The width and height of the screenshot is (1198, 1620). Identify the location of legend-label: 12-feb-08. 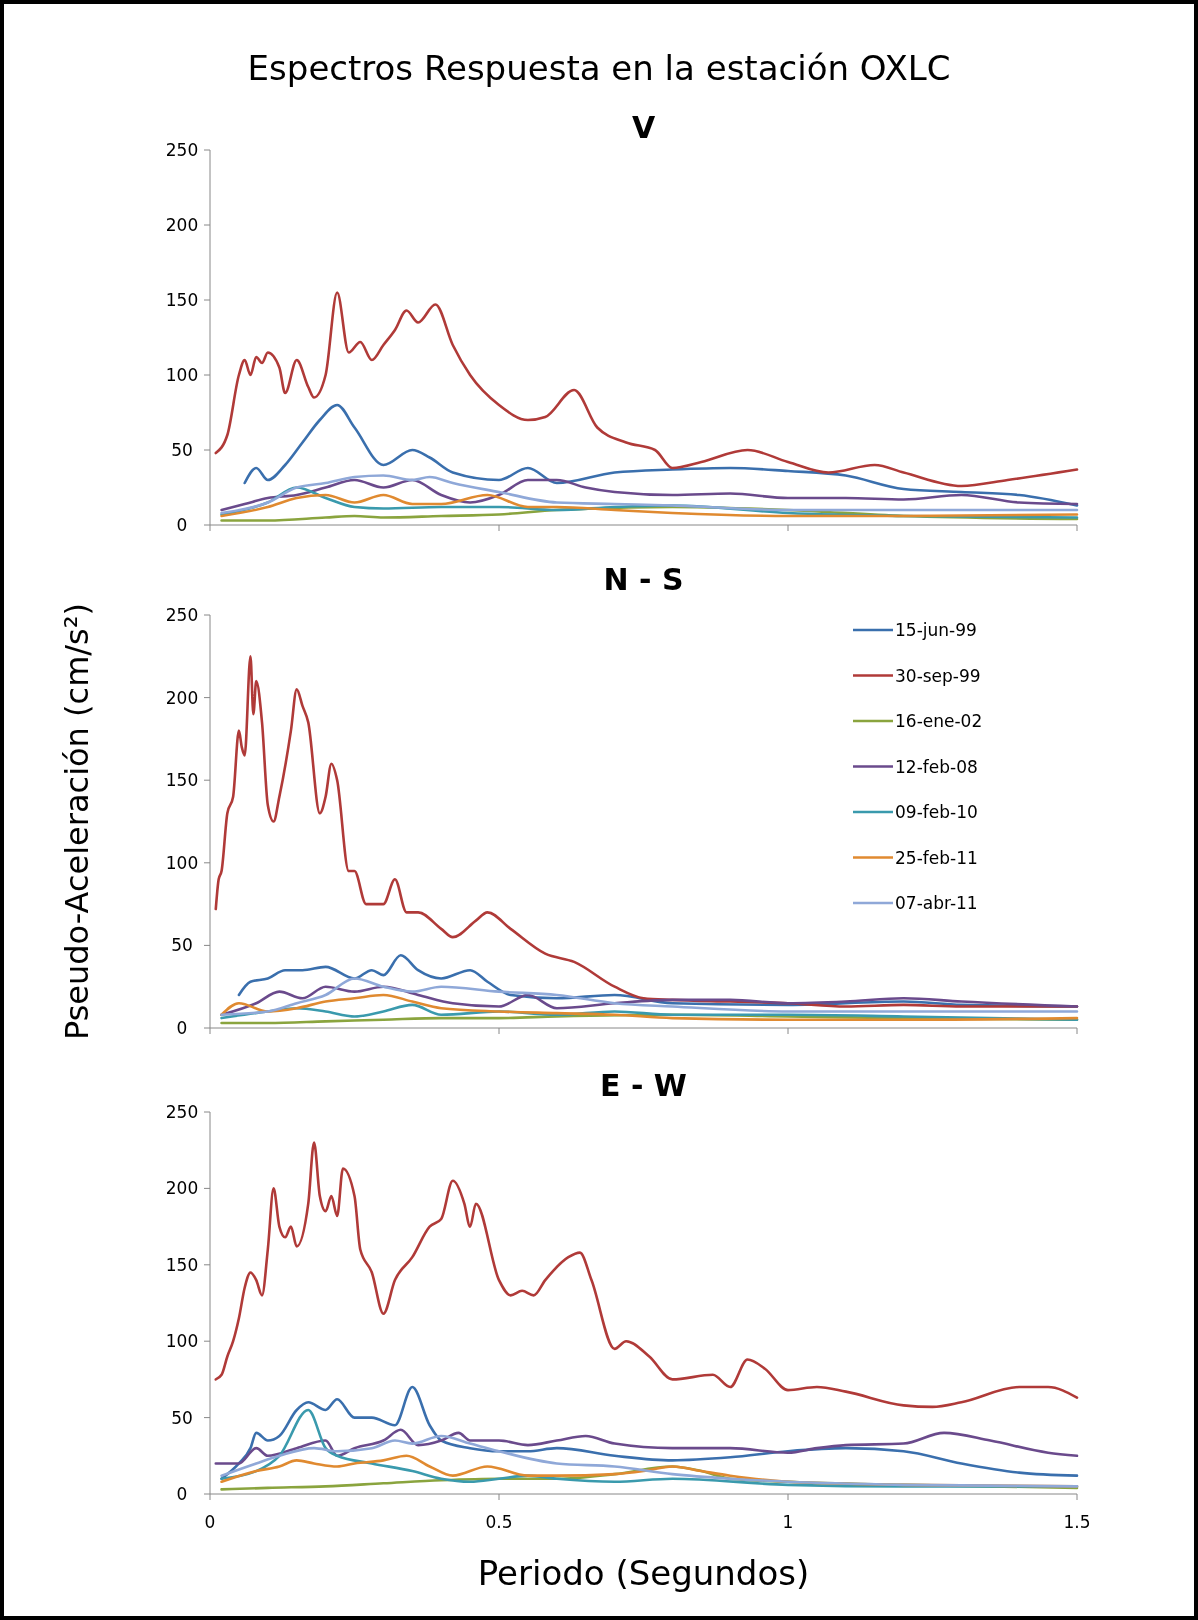
(936, 766).